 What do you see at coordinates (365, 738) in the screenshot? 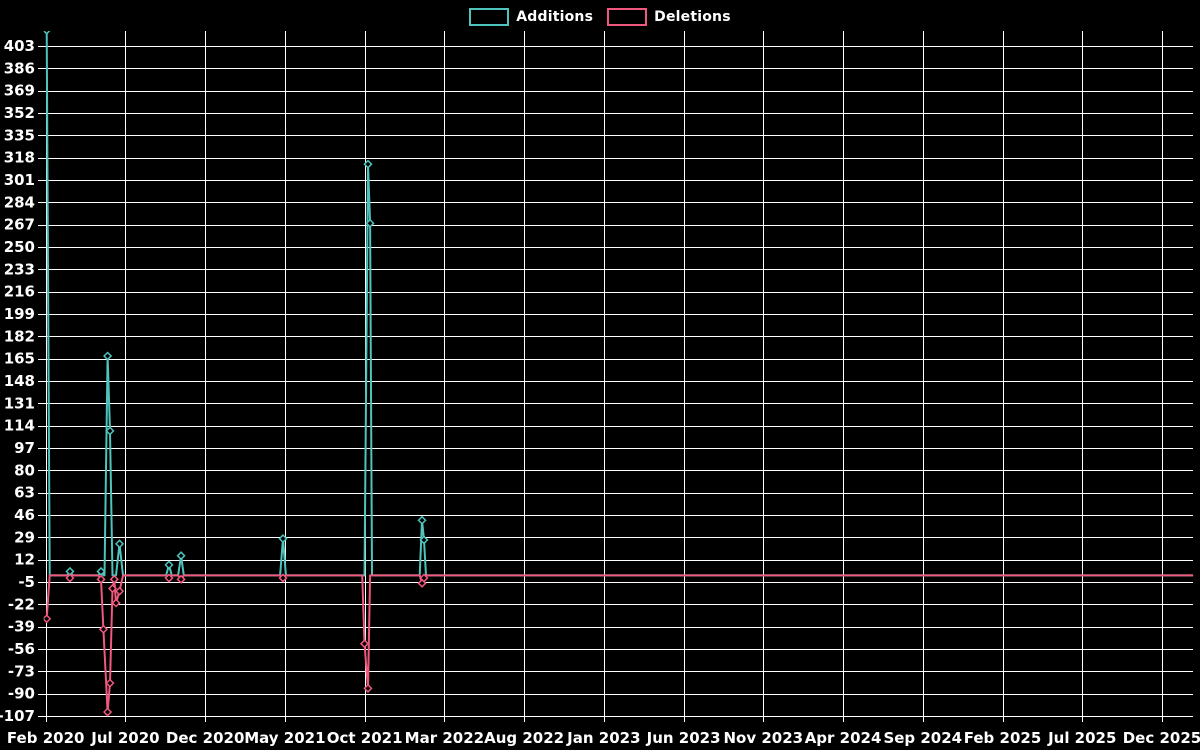
I see `x-tick-label: Oct 2021` at bounding box center [365, 738].